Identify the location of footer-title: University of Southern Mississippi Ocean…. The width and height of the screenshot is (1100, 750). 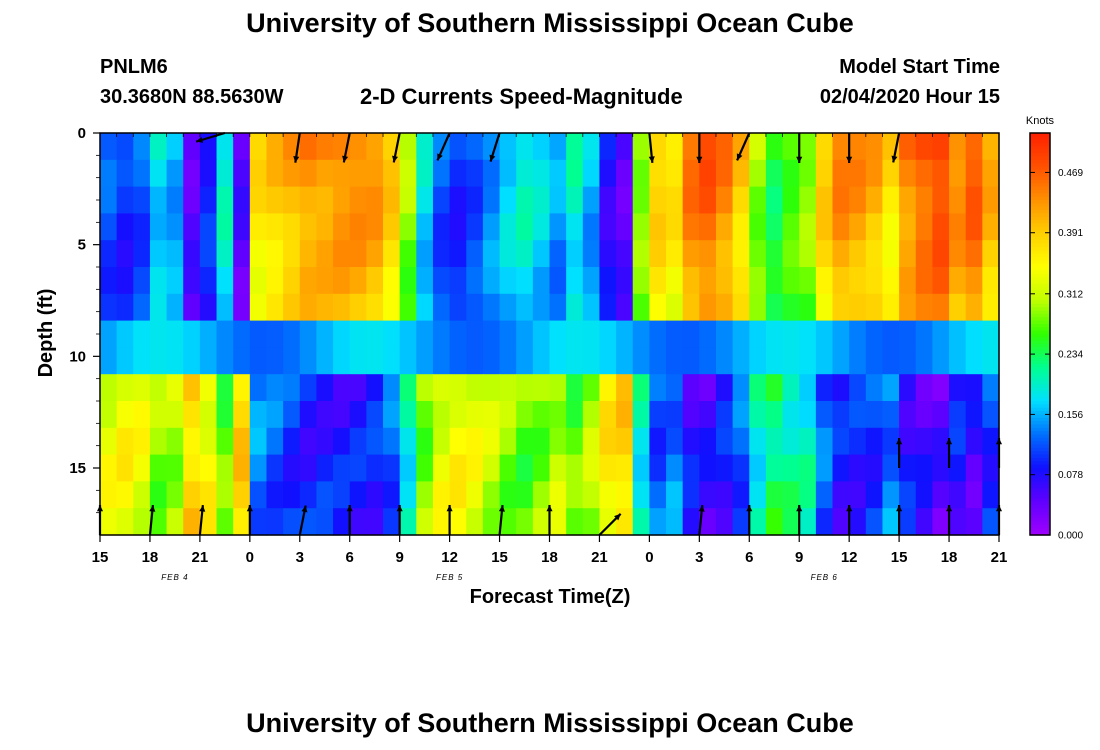
(550, 723).